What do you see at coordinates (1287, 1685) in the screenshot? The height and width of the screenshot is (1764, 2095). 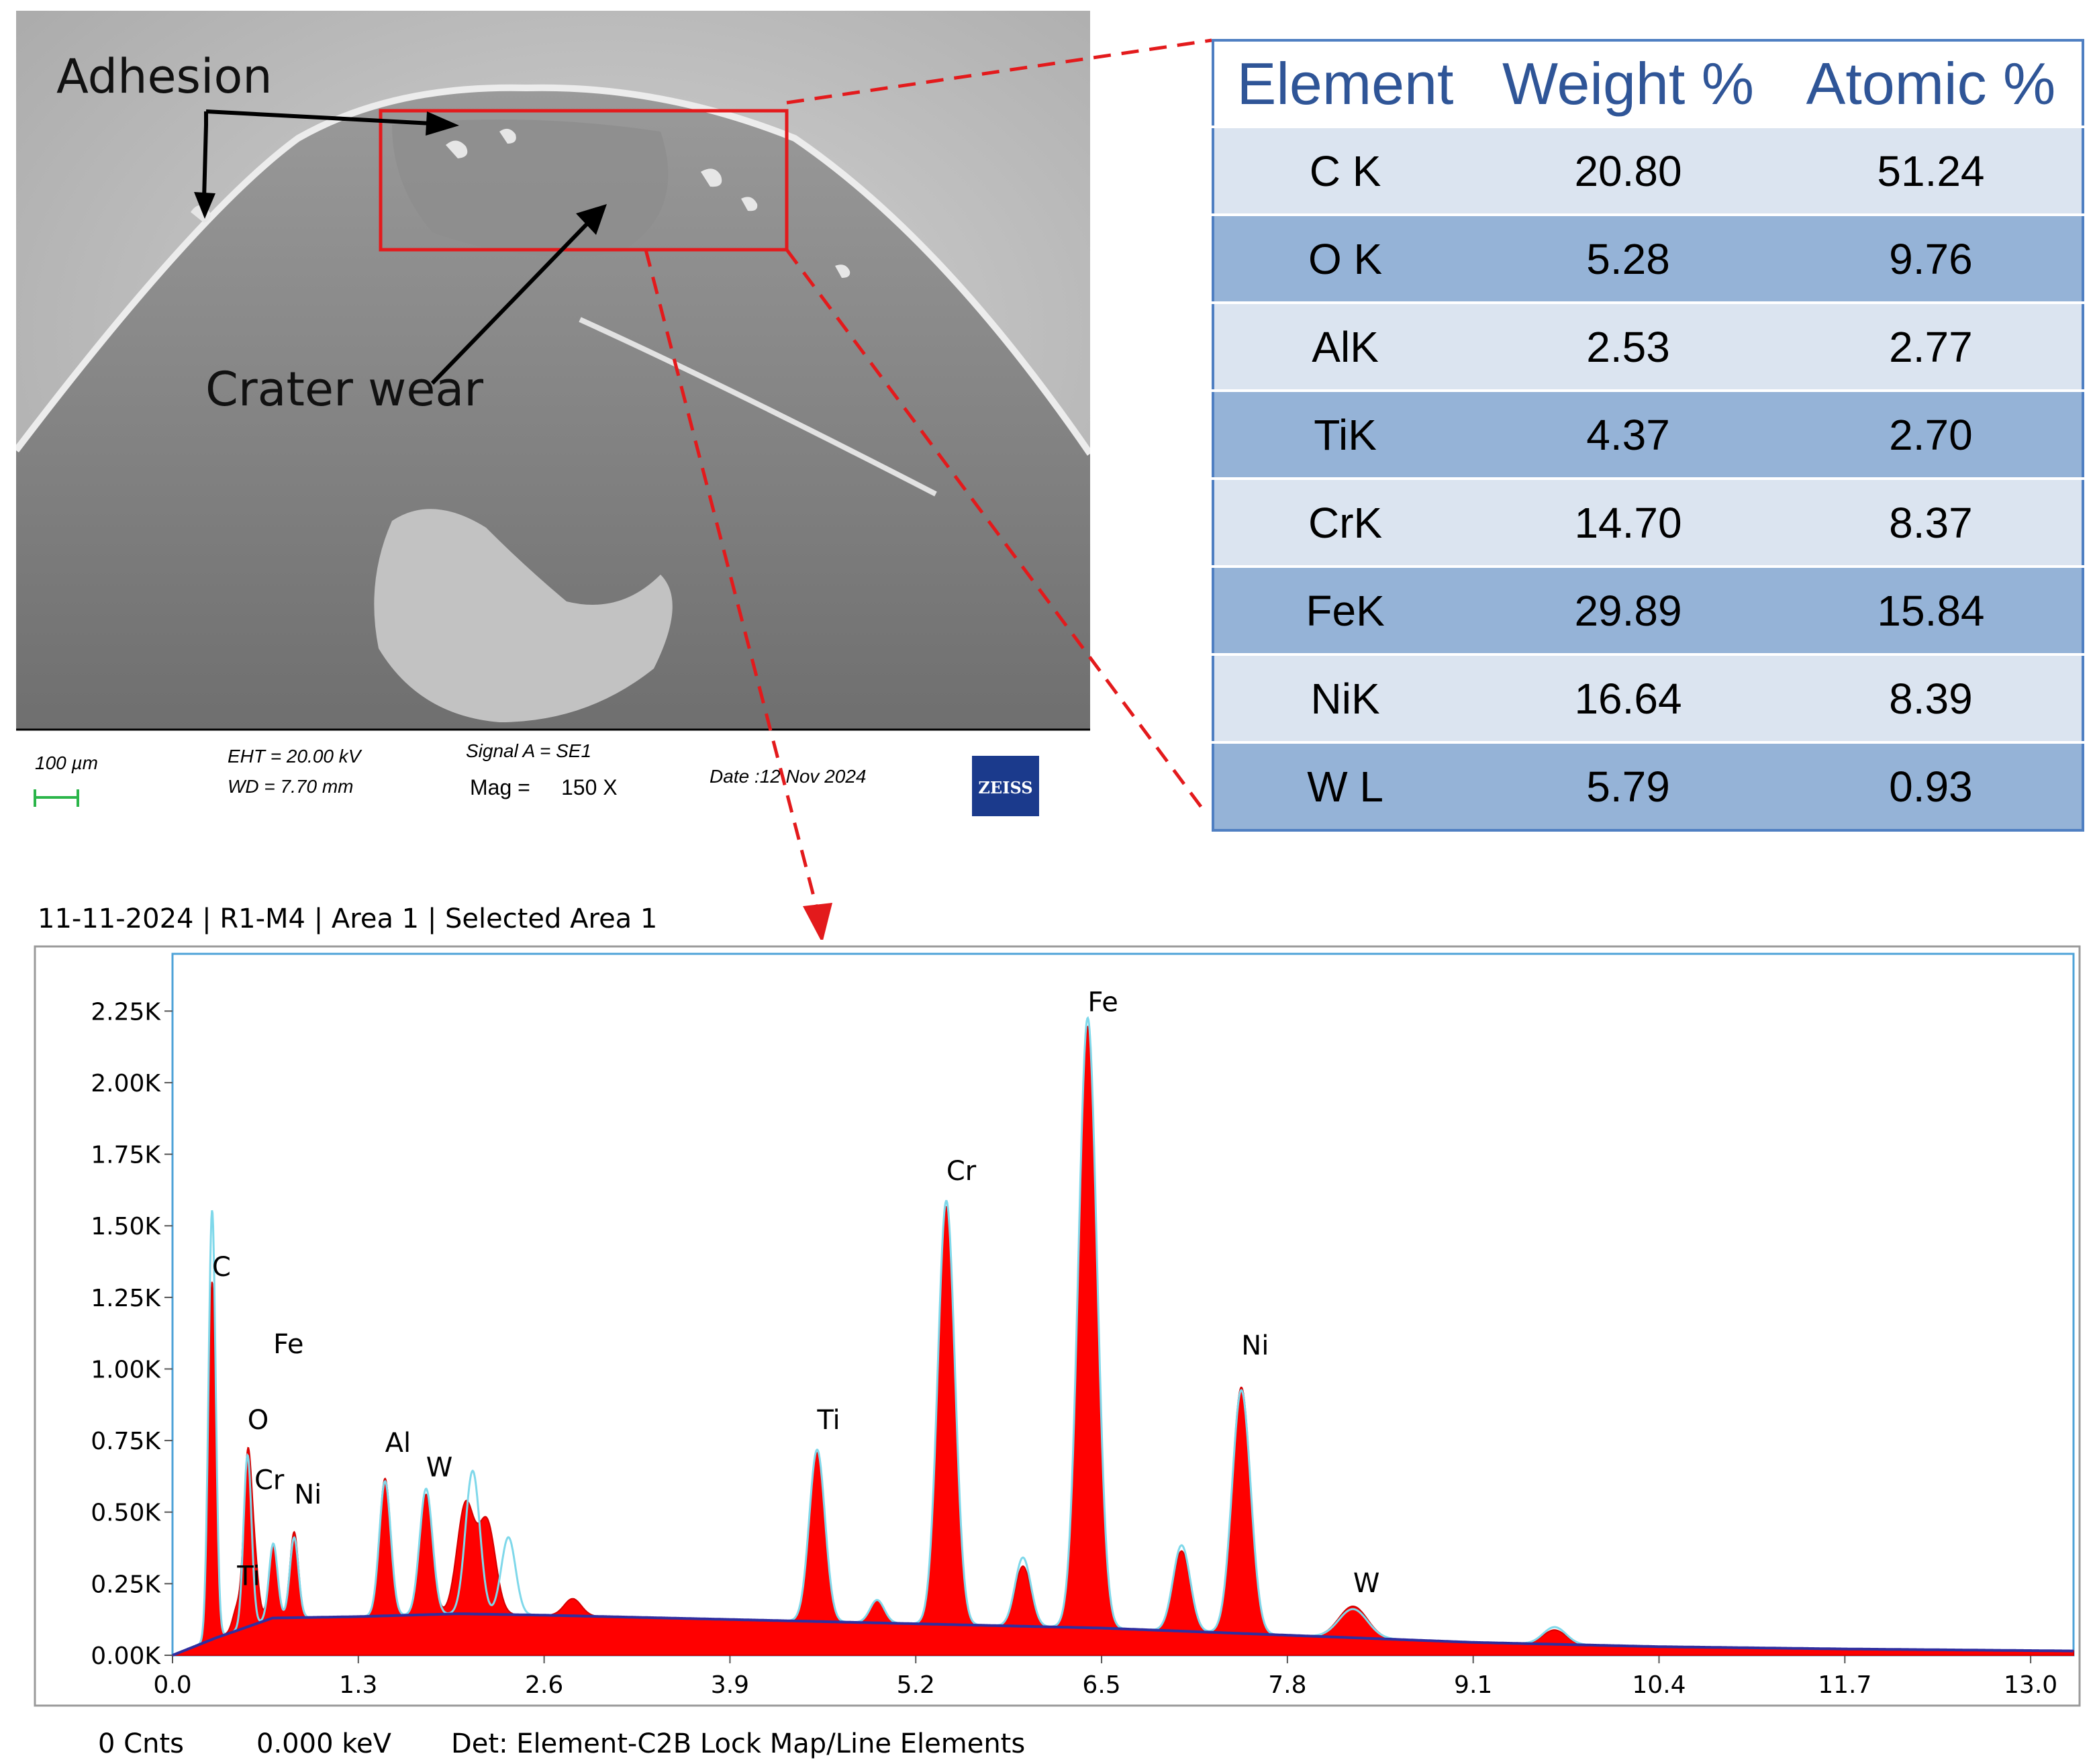 I see `x-tick-label: 7.8` at bounding box center [1287, 1685].